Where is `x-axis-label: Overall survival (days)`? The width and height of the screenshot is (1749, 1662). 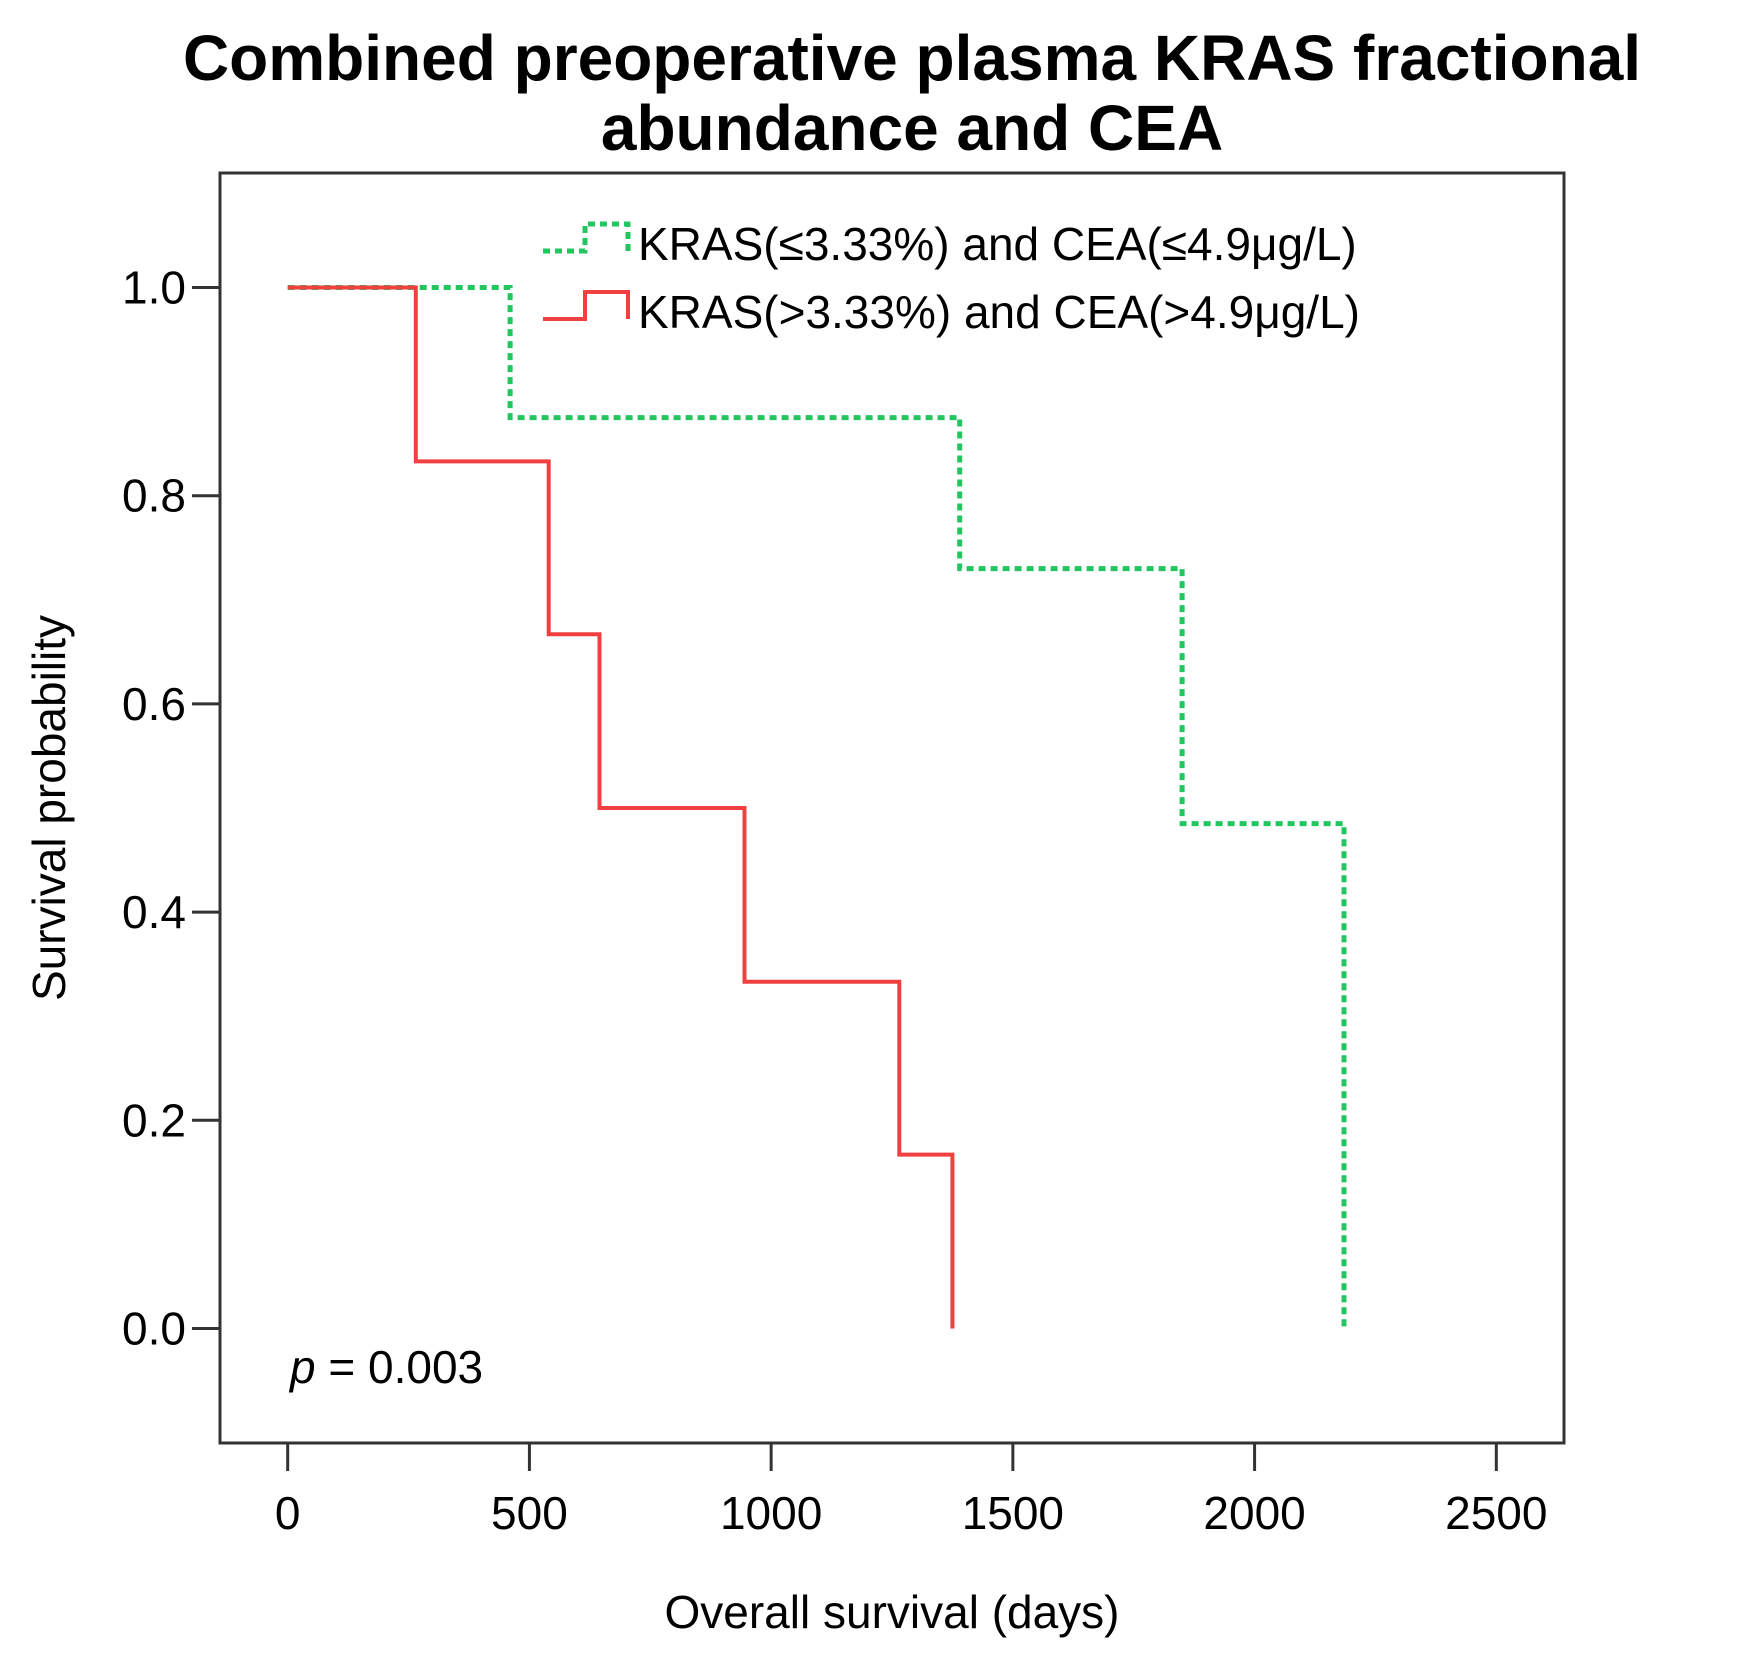
x-axis-label: Overall survival (days) is located at coordinates (892, 1612).